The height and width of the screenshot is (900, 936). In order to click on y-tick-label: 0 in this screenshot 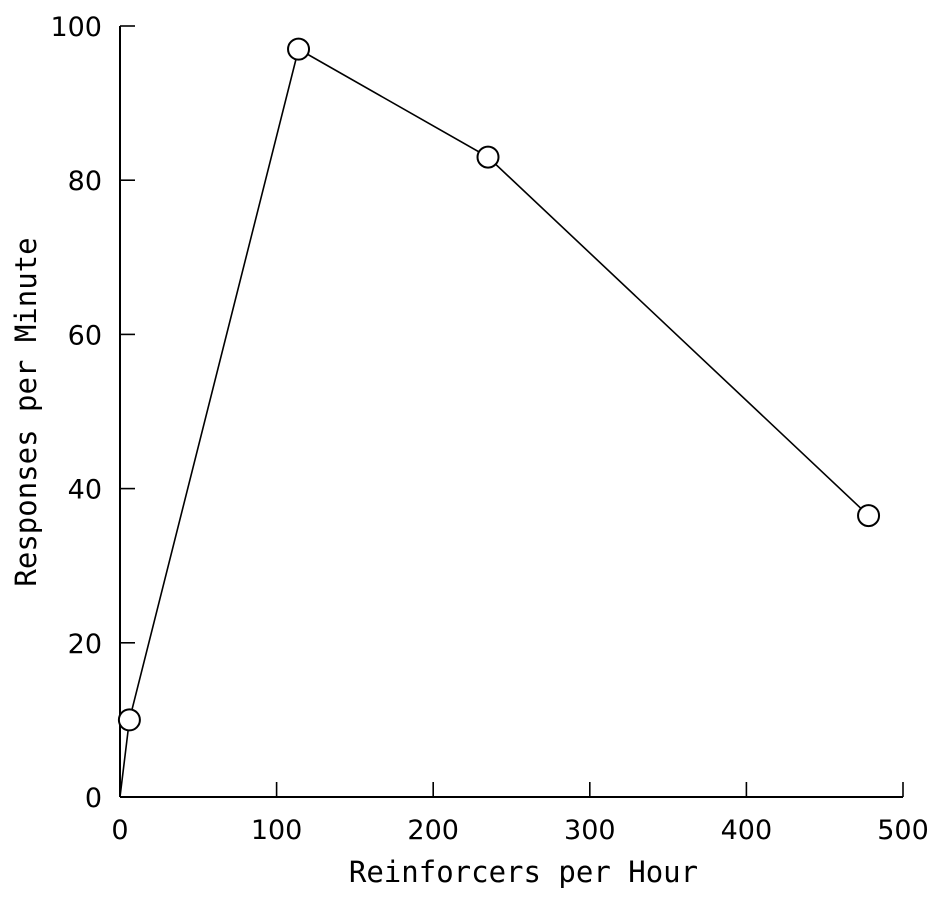, I will do `click(93, 798)`.